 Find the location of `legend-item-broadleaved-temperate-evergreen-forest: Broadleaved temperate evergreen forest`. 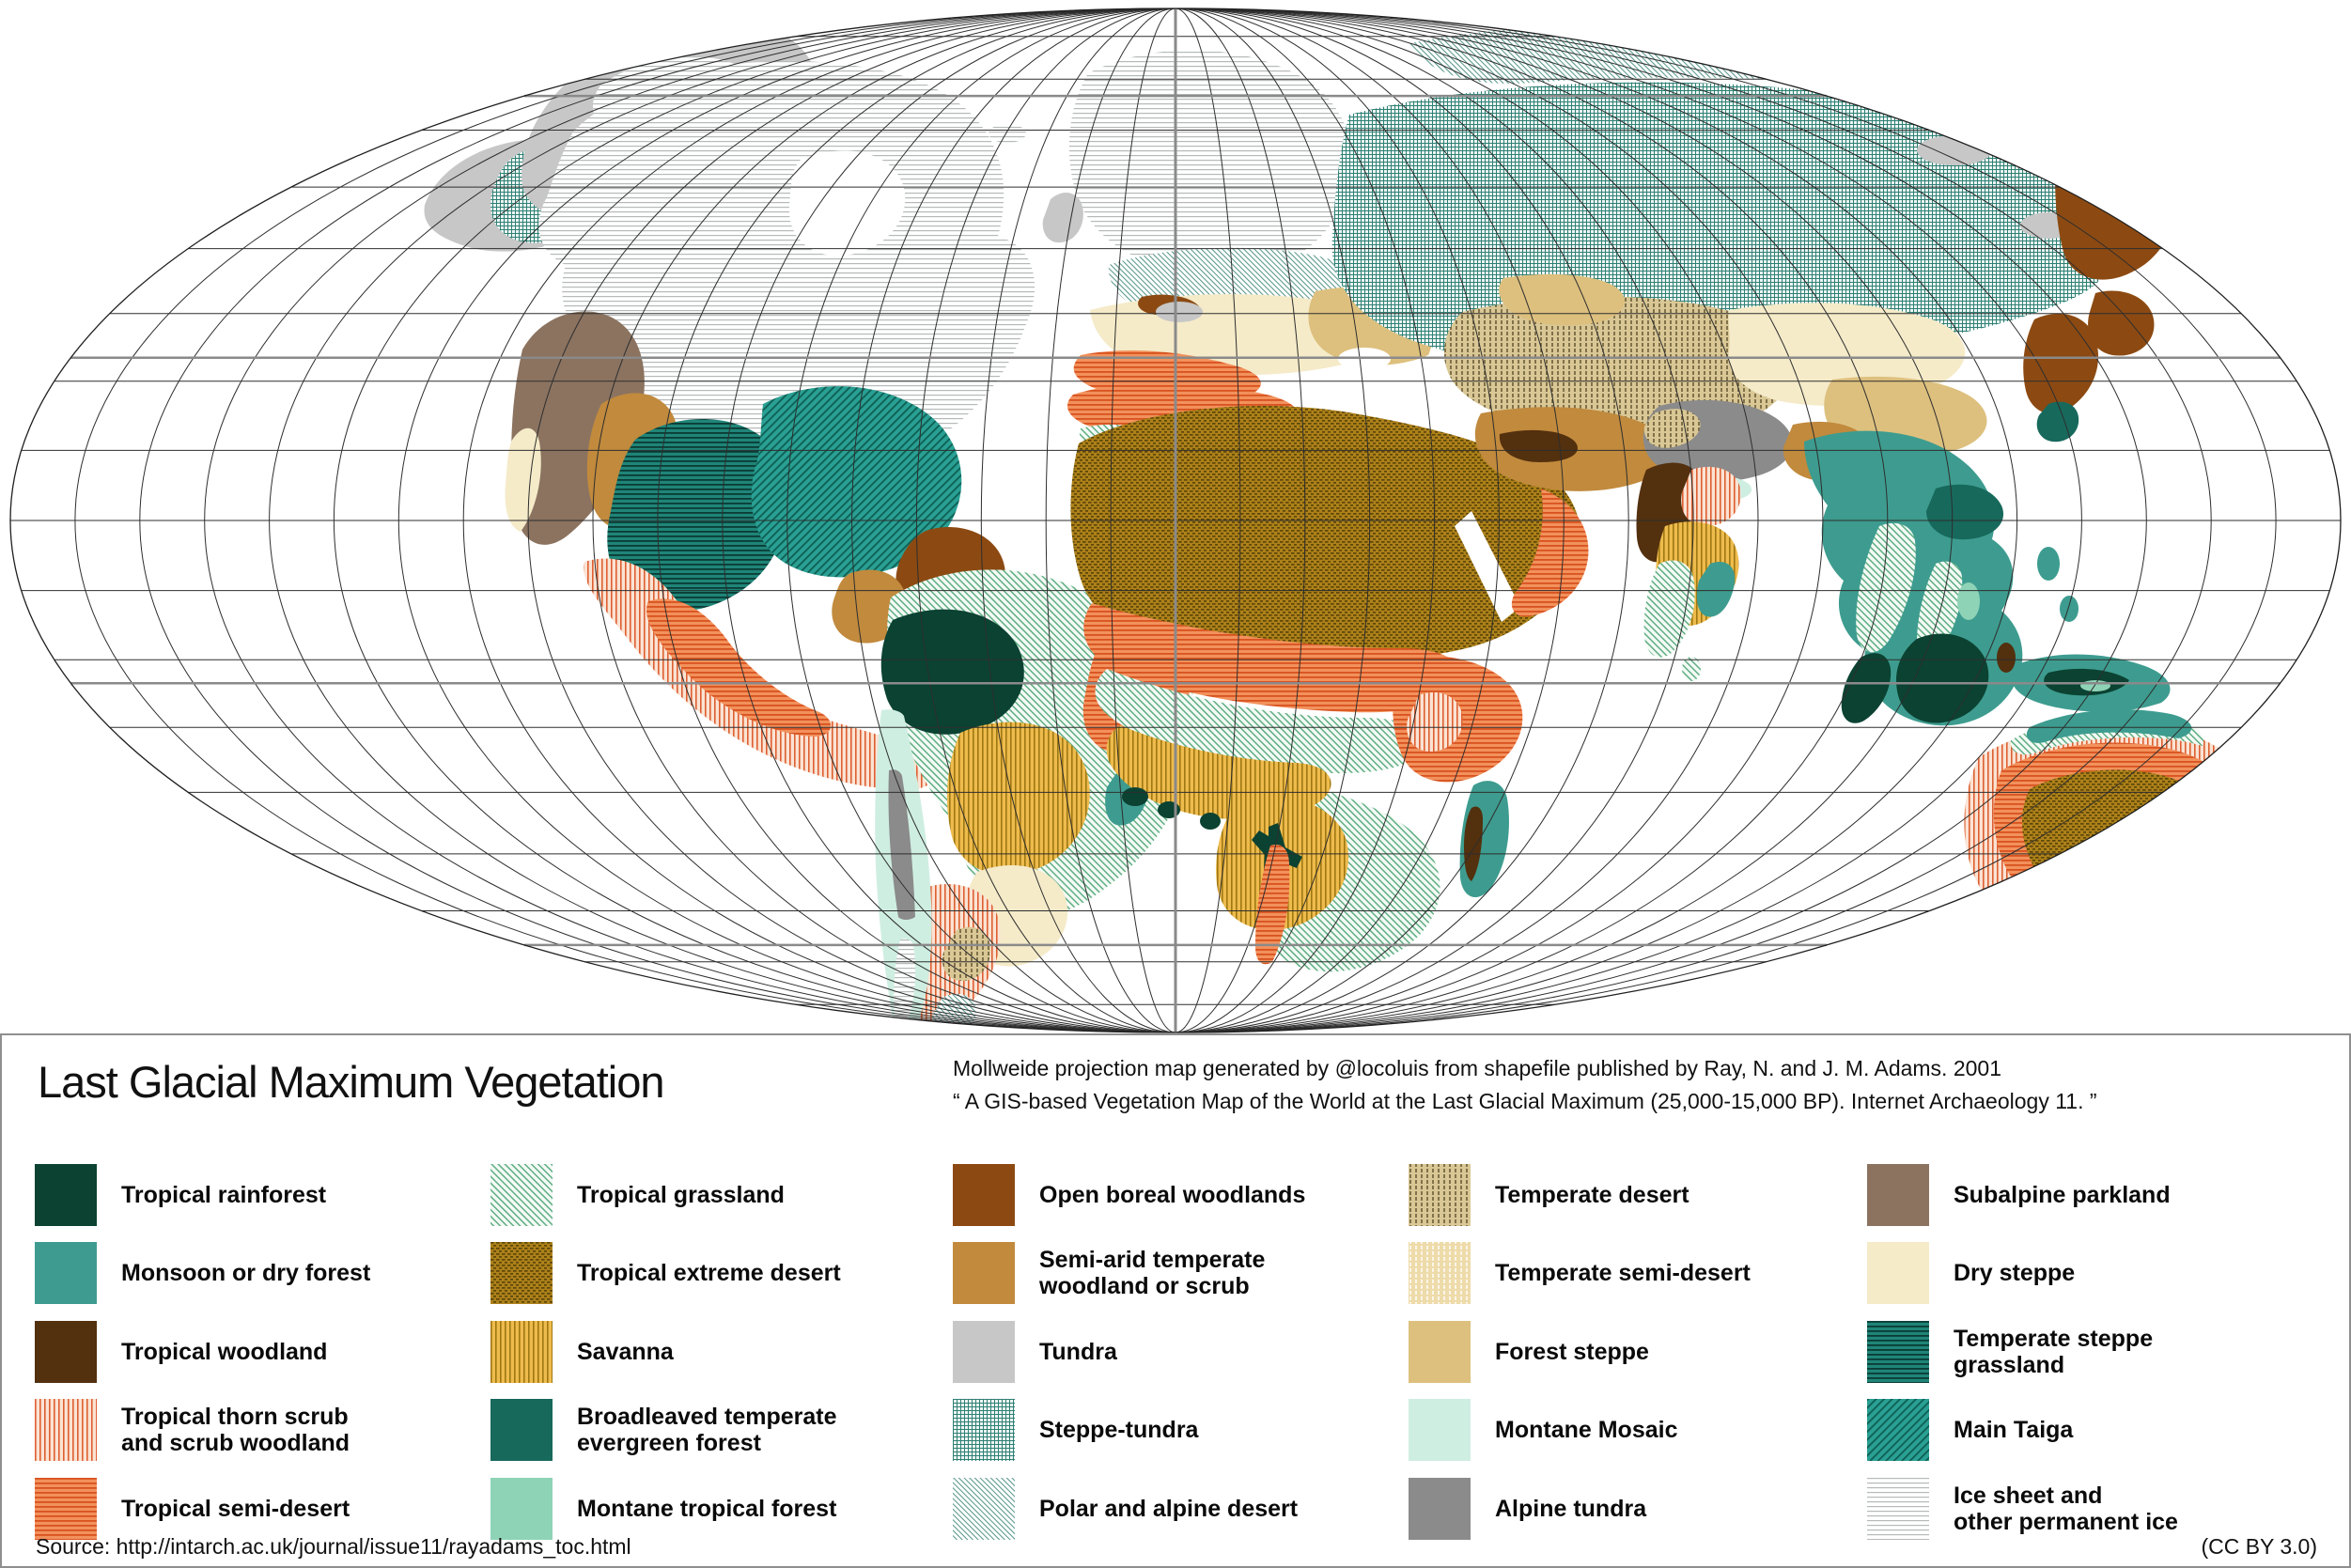

legend-item-broadleaved-temperate-evergreen-forest: Broadleaved temperate evergreen forest is located at coordinates (665, 1430).